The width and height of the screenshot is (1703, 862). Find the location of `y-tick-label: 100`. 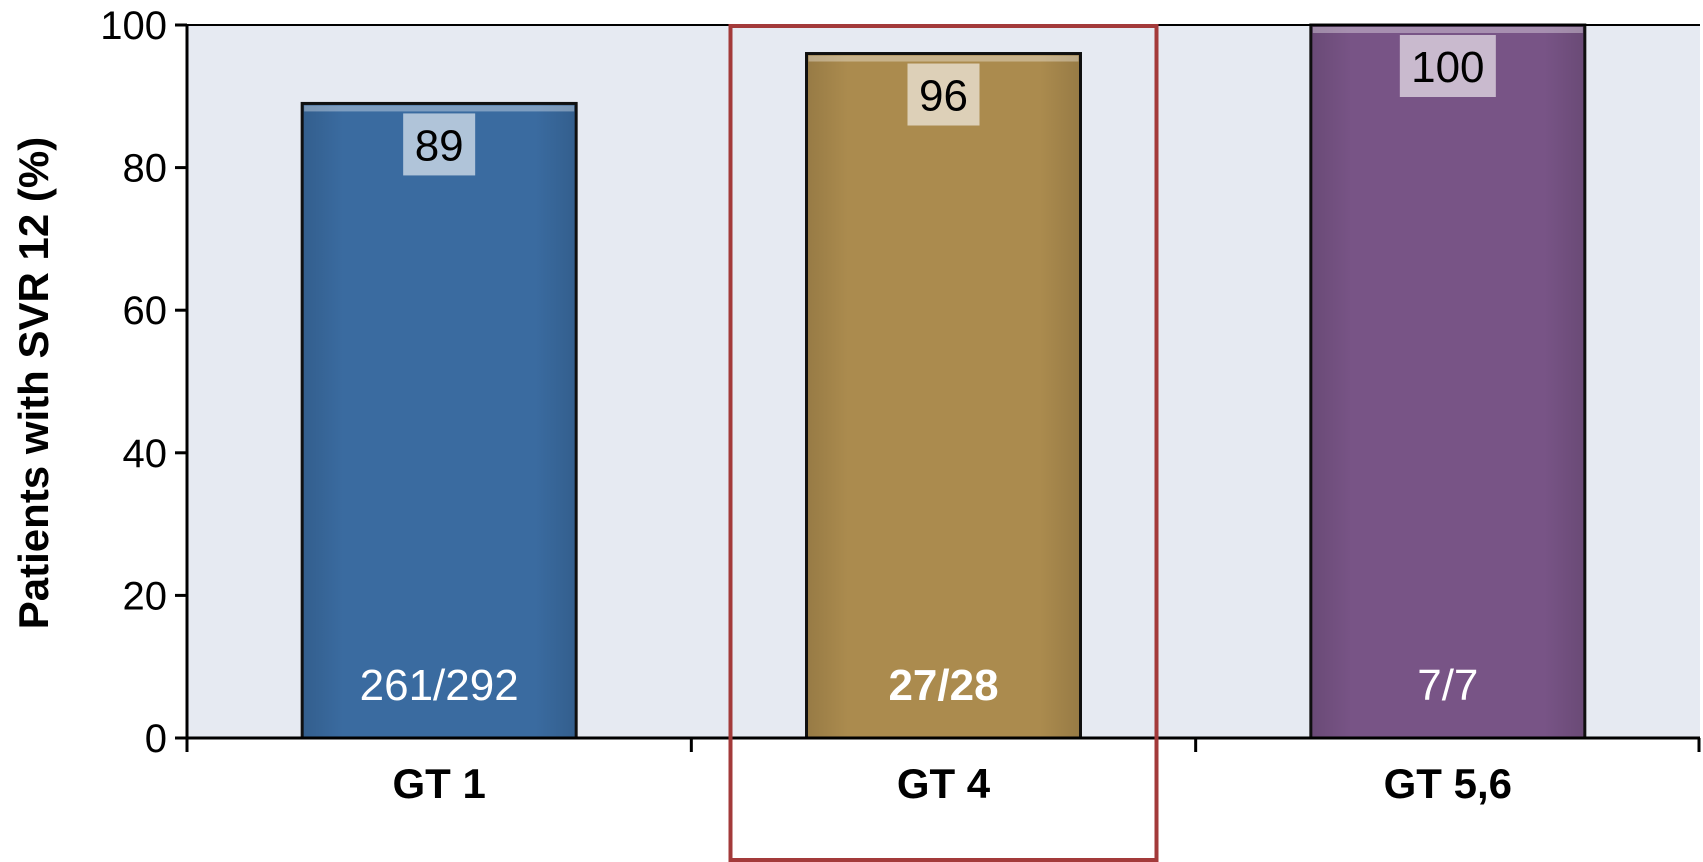

y-tick-label: 100 is located at coordinates (133, 26).